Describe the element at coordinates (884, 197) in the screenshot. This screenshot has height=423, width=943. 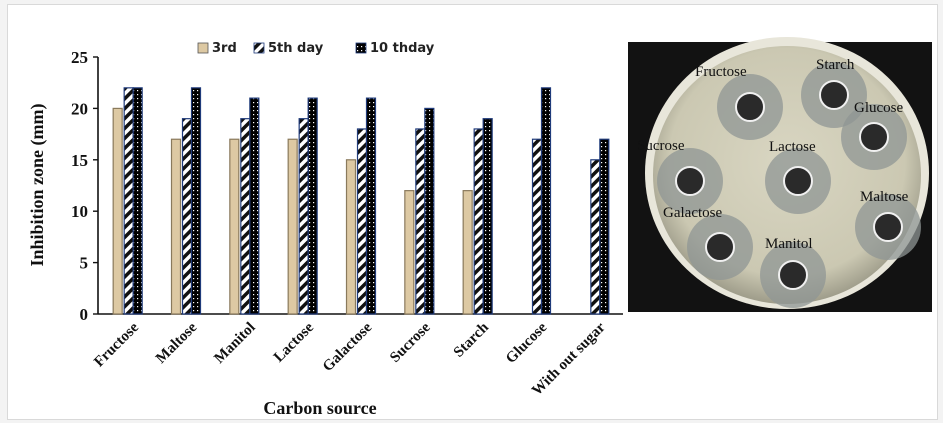
I see `plate-label: Maltose` at that location.